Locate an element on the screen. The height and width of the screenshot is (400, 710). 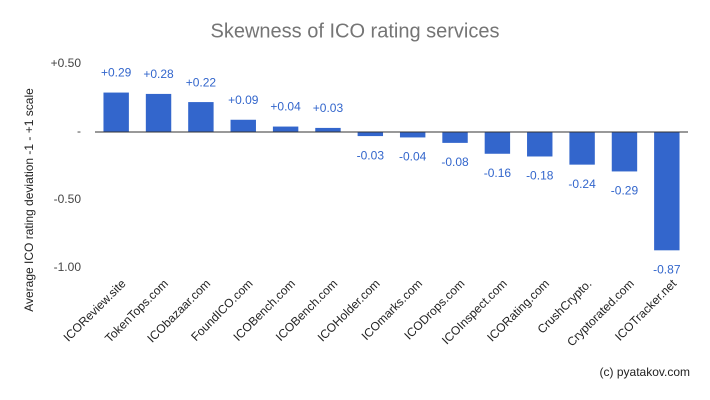
y-tick-label: - is located at coordinates (79, 131).